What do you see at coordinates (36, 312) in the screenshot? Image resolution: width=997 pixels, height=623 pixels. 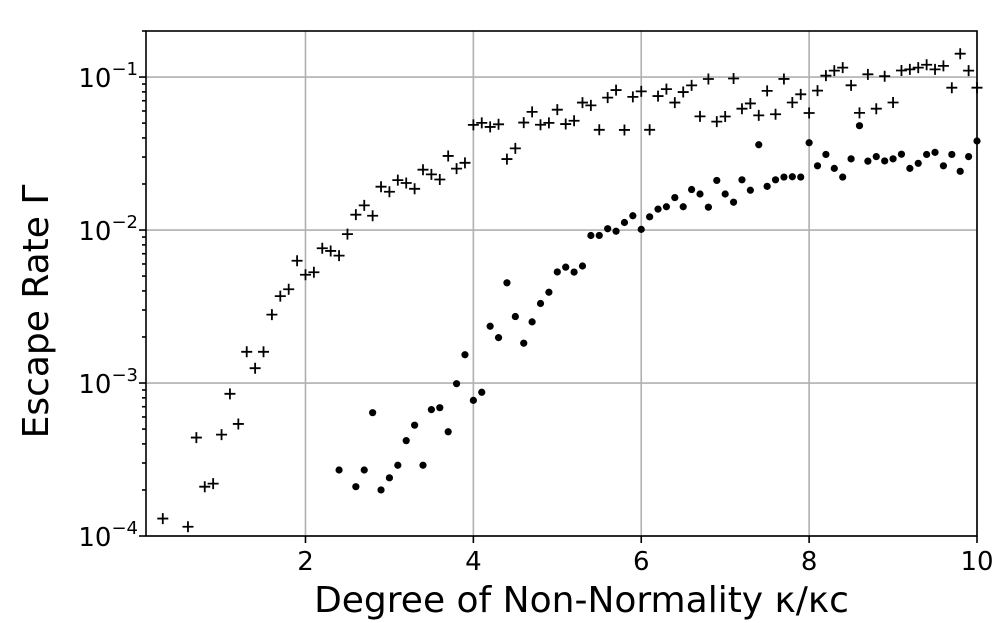 I see `y-axis-label: Escape Rate Γ` at bounding box center [36, 312].